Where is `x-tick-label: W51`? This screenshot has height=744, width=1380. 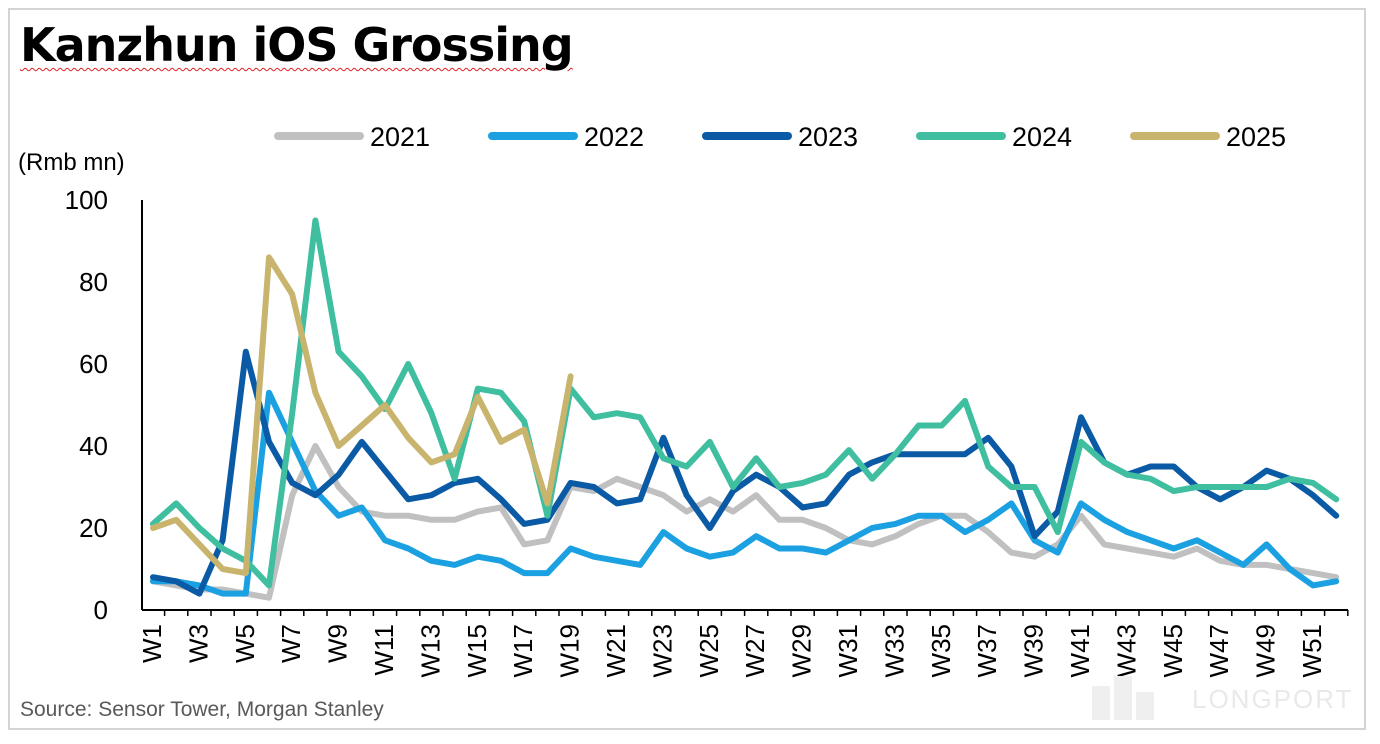 x-tick-label: W51 is located at coordinates (1312, 650).